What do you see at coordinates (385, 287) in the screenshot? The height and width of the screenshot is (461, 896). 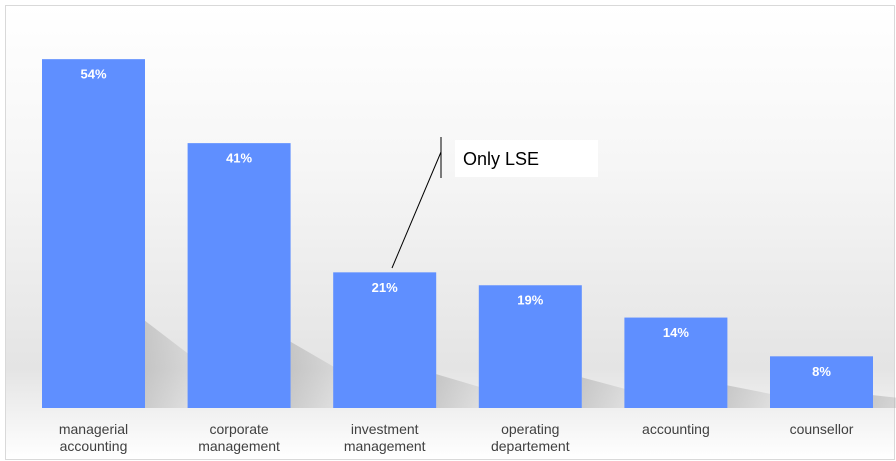 I see `value-label: 21%` at bounding box center [385, 287].